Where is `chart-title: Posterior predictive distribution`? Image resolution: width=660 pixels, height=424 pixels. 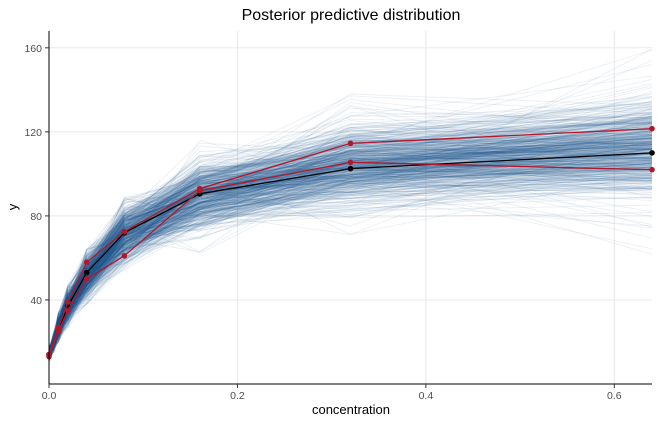 chart-title: Posterior predictive distribution is located at coordinates (351, 15).